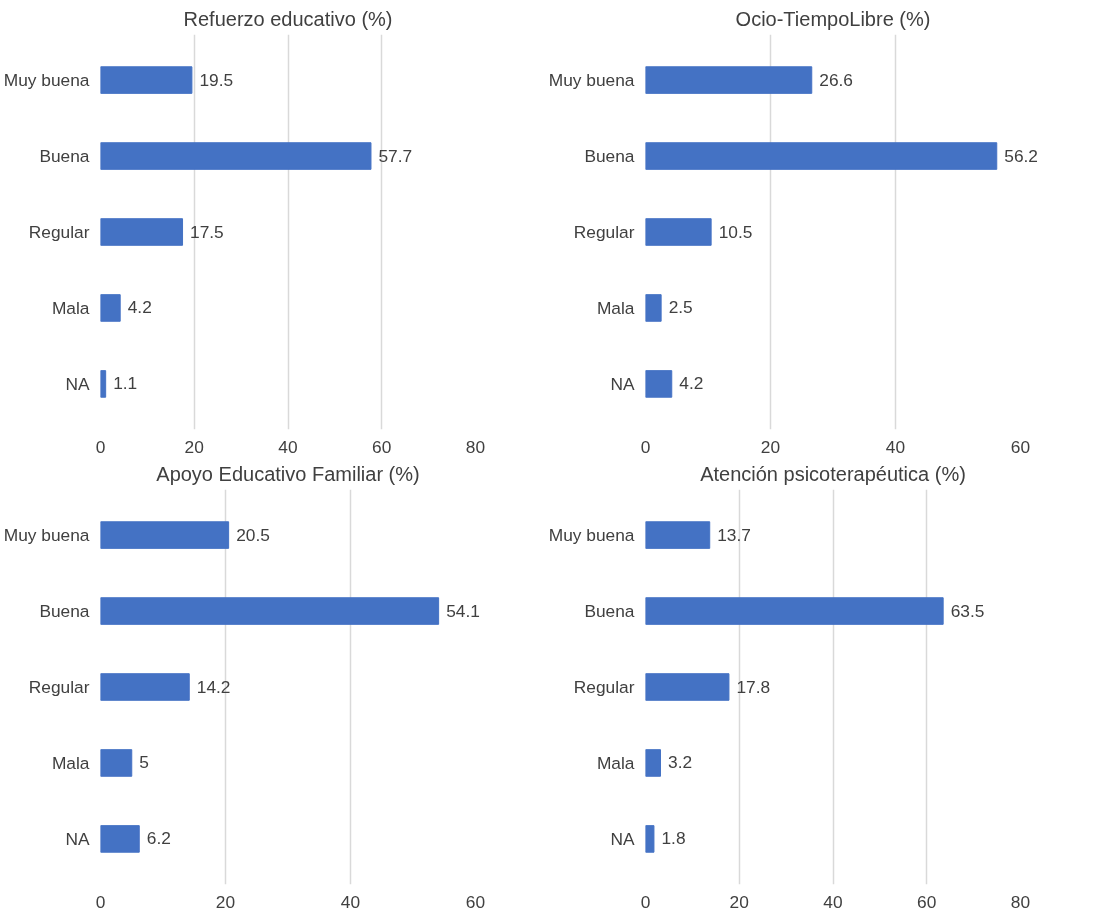  Describe the element at coordinates (735, 231) in the screenshot. I see `data-label: 10.5` at that location.